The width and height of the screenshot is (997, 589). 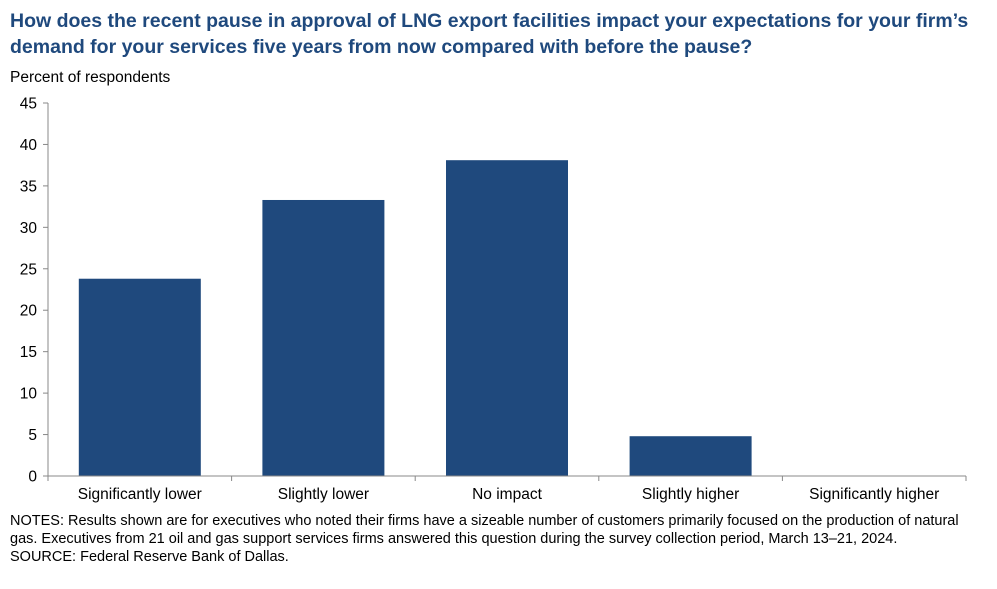 I want to click on y-tick-label: 10, so click(x=29, y=394).